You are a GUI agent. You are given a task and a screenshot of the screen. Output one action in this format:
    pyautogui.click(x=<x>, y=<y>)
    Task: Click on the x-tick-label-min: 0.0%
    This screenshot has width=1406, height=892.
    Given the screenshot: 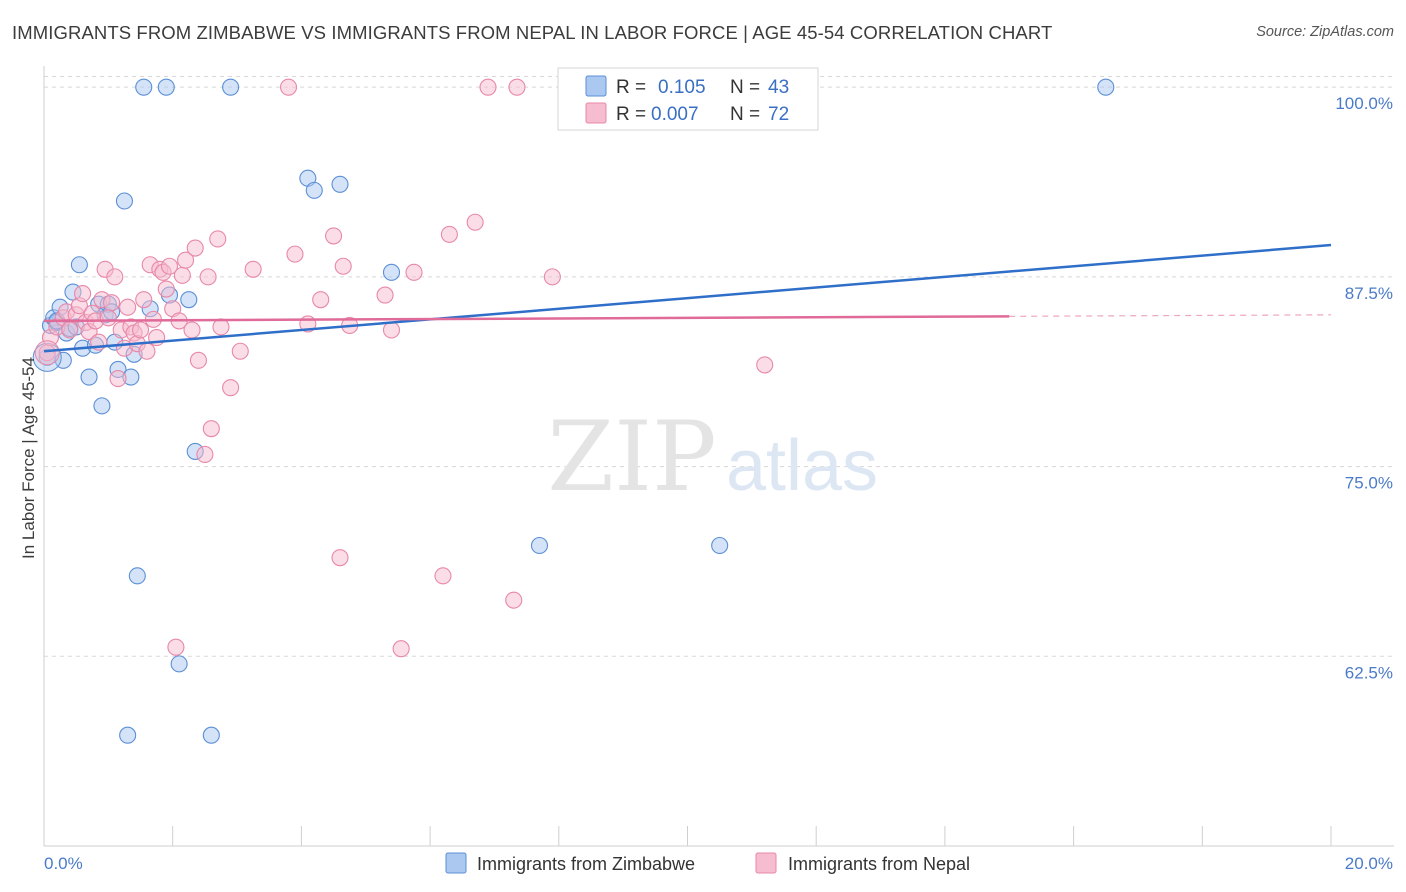 What is the action you would take?
    pyautogui.click(x=63, y=863)
    